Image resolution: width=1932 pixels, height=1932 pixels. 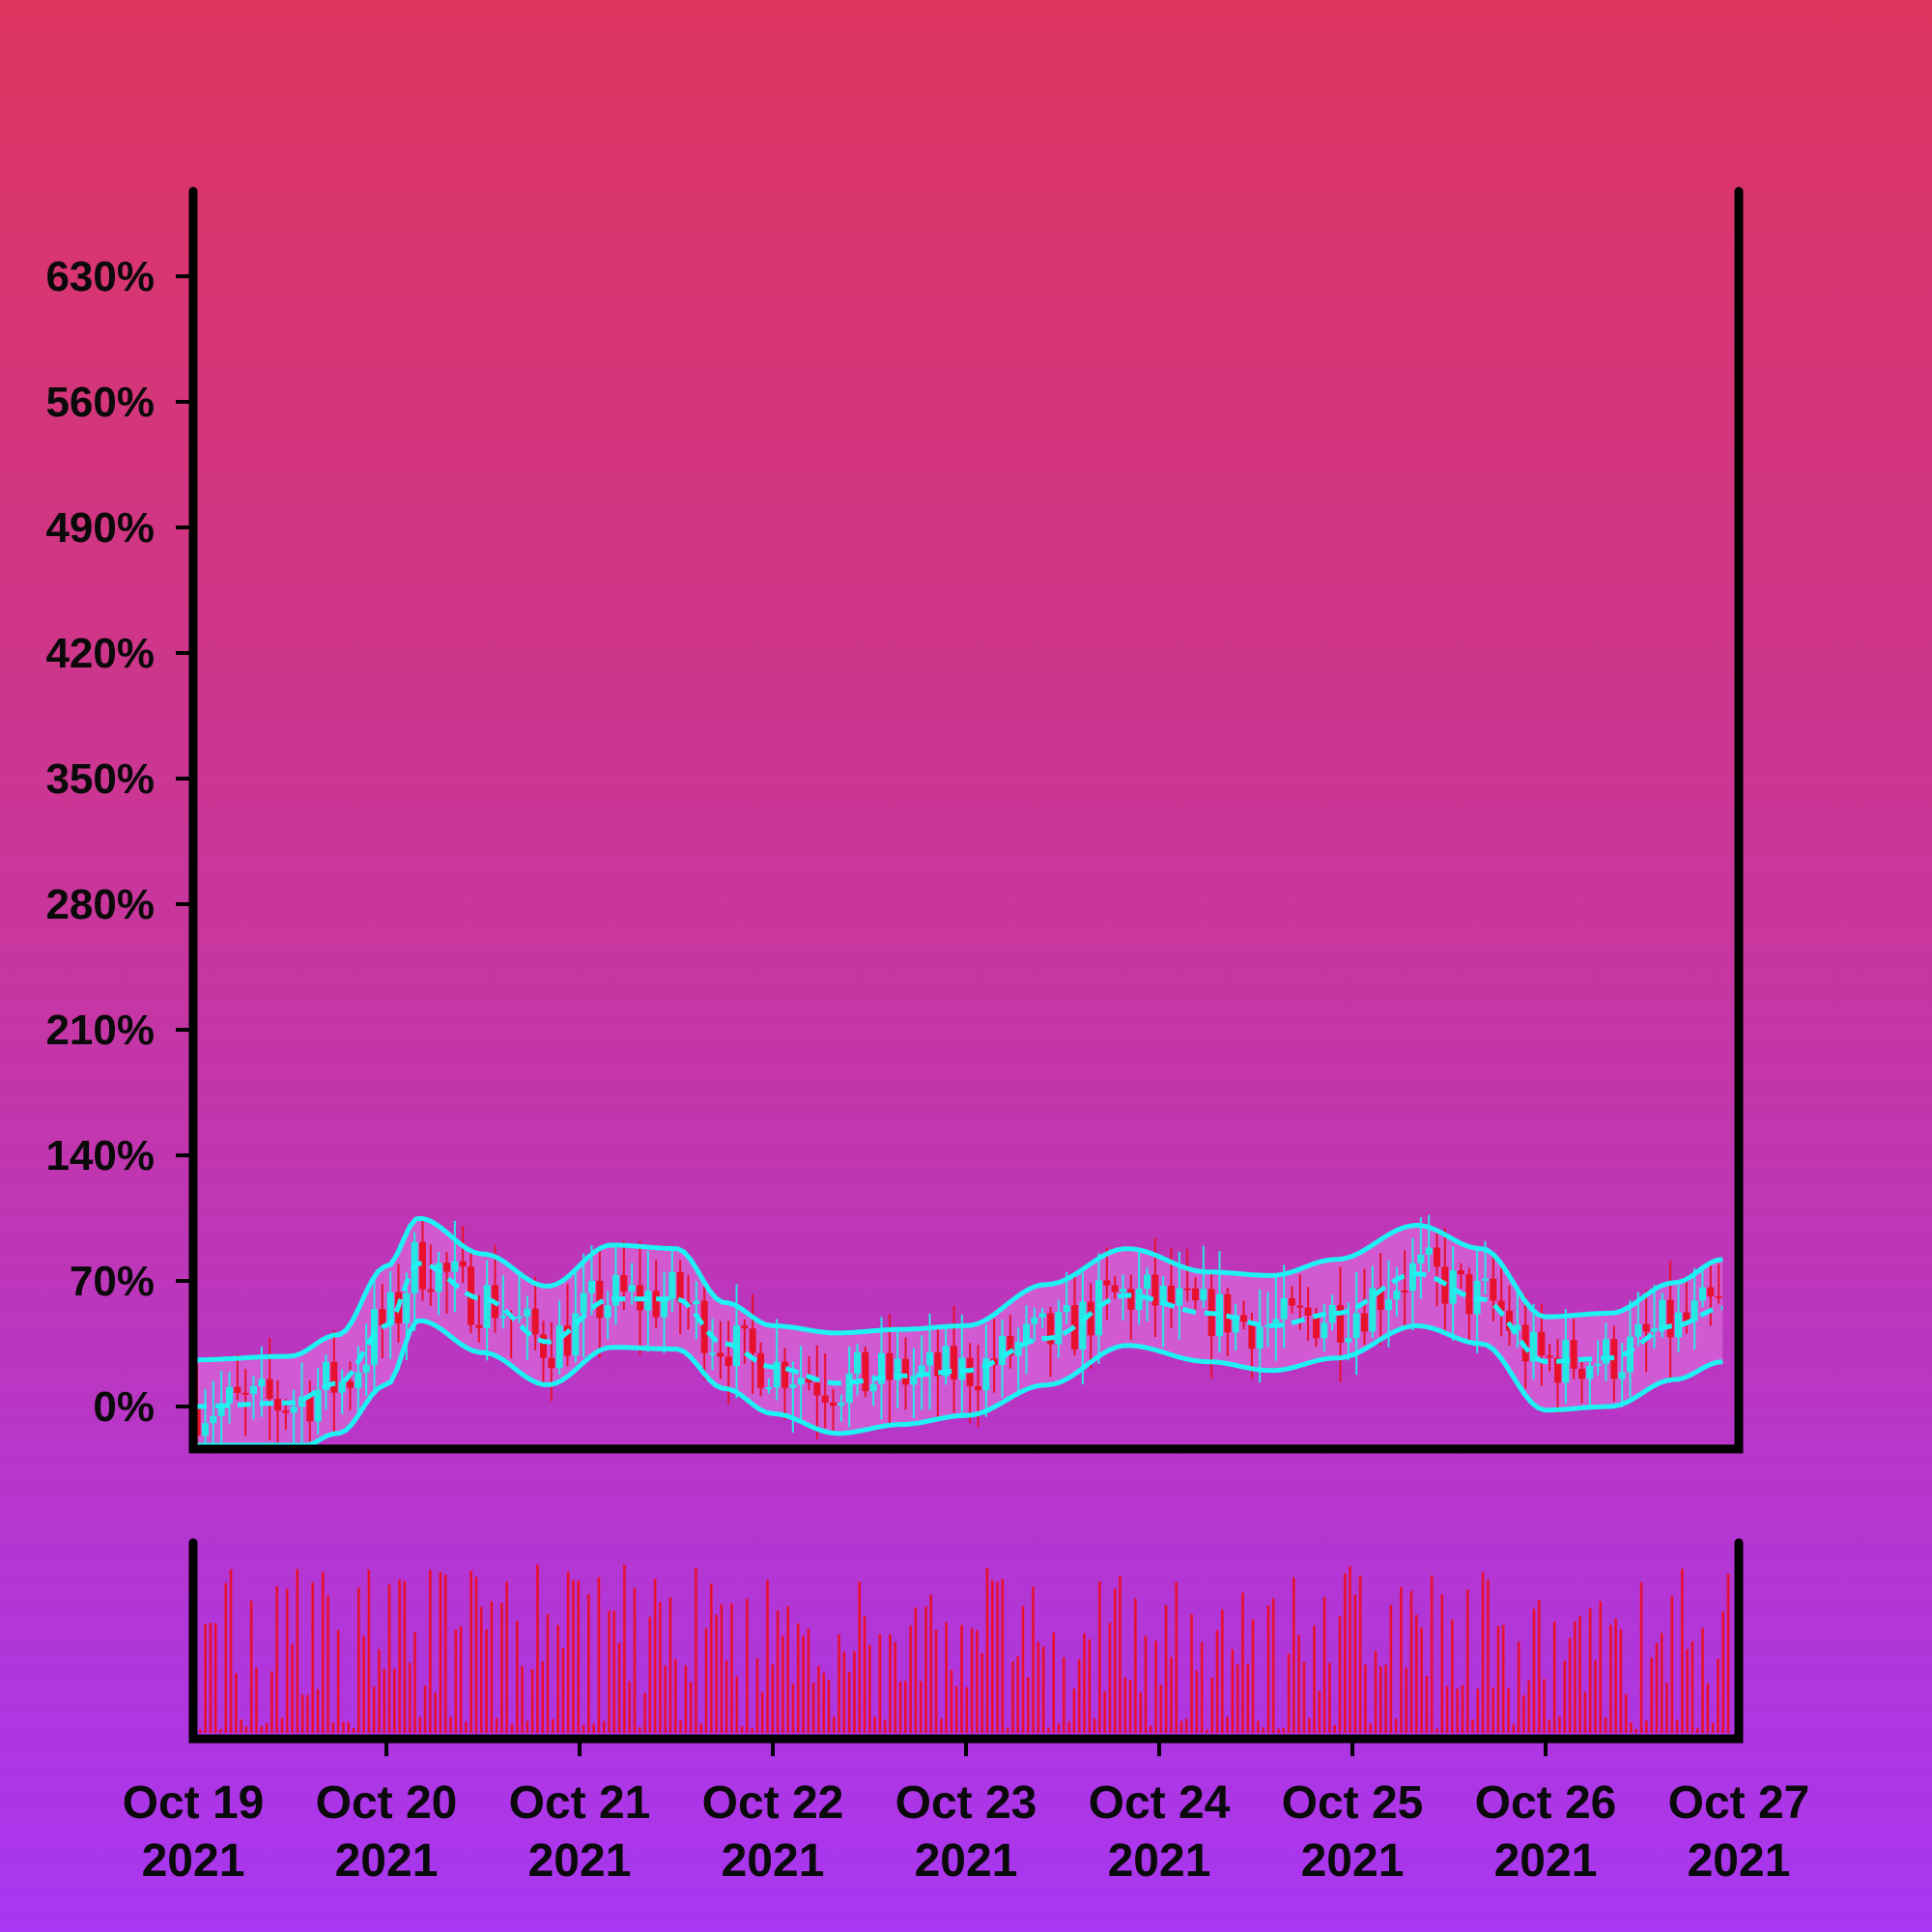 What do you see at coordinates (1353, 1803) in the screenshot?
I see `x-tick-label-date: Oct 25` at bounding box center [1353, 1803].